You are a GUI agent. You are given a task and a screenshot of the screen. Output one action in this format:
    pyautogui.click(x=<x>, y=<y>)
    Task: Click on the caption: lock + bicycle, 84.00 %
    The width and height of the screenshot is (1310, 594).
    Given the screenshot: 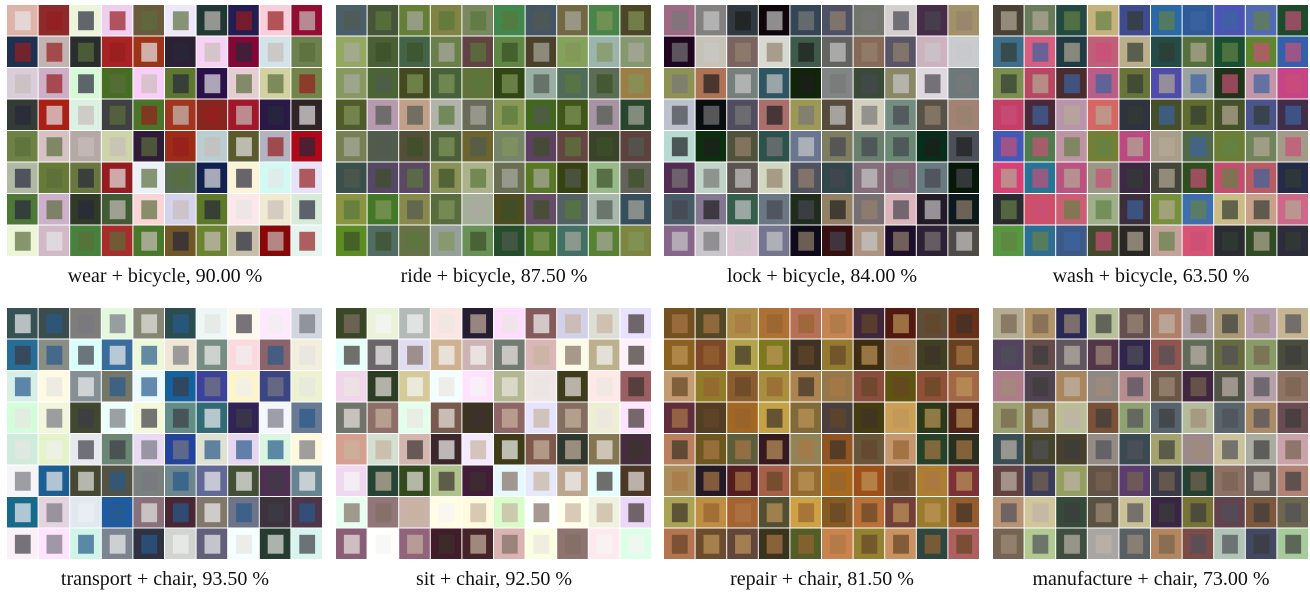 What is the action you would take?
    pyautogui.click(x=822, y=276)
    